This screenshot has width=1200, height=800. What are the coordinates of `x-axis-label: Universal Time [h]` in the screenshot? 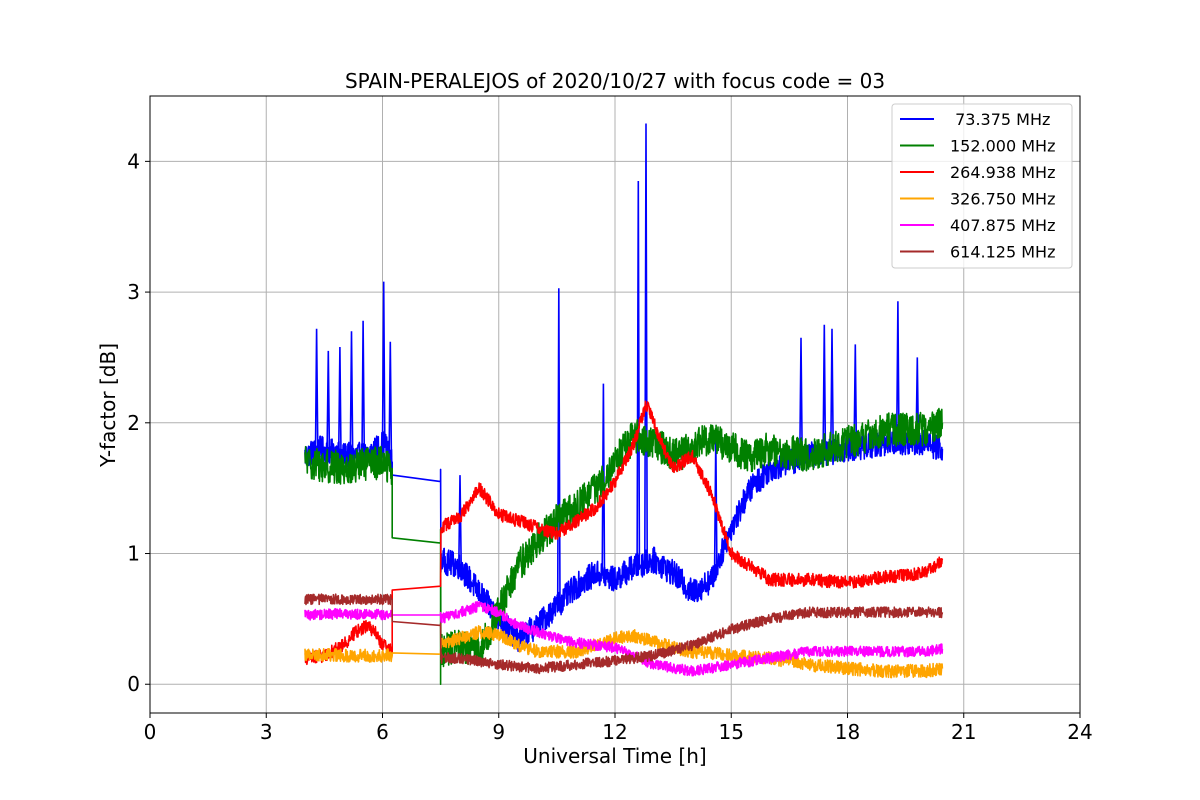 It's located at (614, 756).